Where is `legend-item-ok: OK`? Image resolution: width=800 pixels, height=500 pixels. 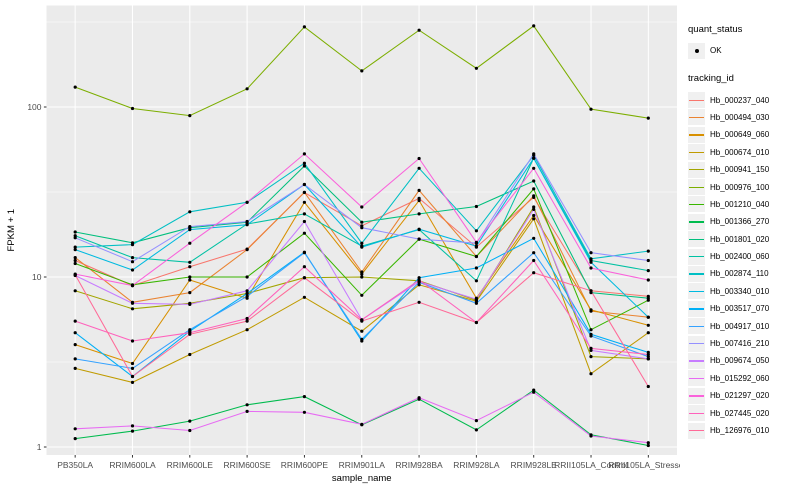
legend-item-ok: OK is located at coordinates (743, 50).